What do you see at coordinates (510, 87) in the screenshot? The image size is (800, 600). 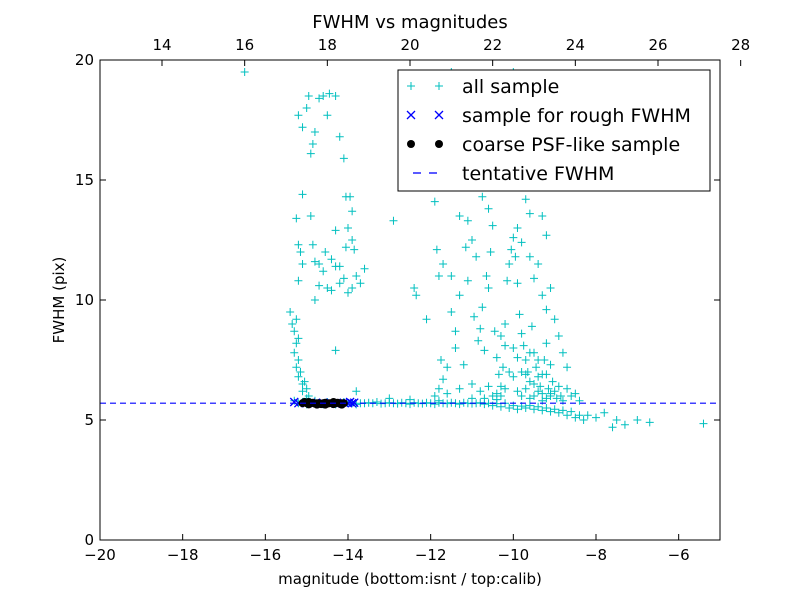 I see `legend-label: all sample` at bounding box center [510, 87].